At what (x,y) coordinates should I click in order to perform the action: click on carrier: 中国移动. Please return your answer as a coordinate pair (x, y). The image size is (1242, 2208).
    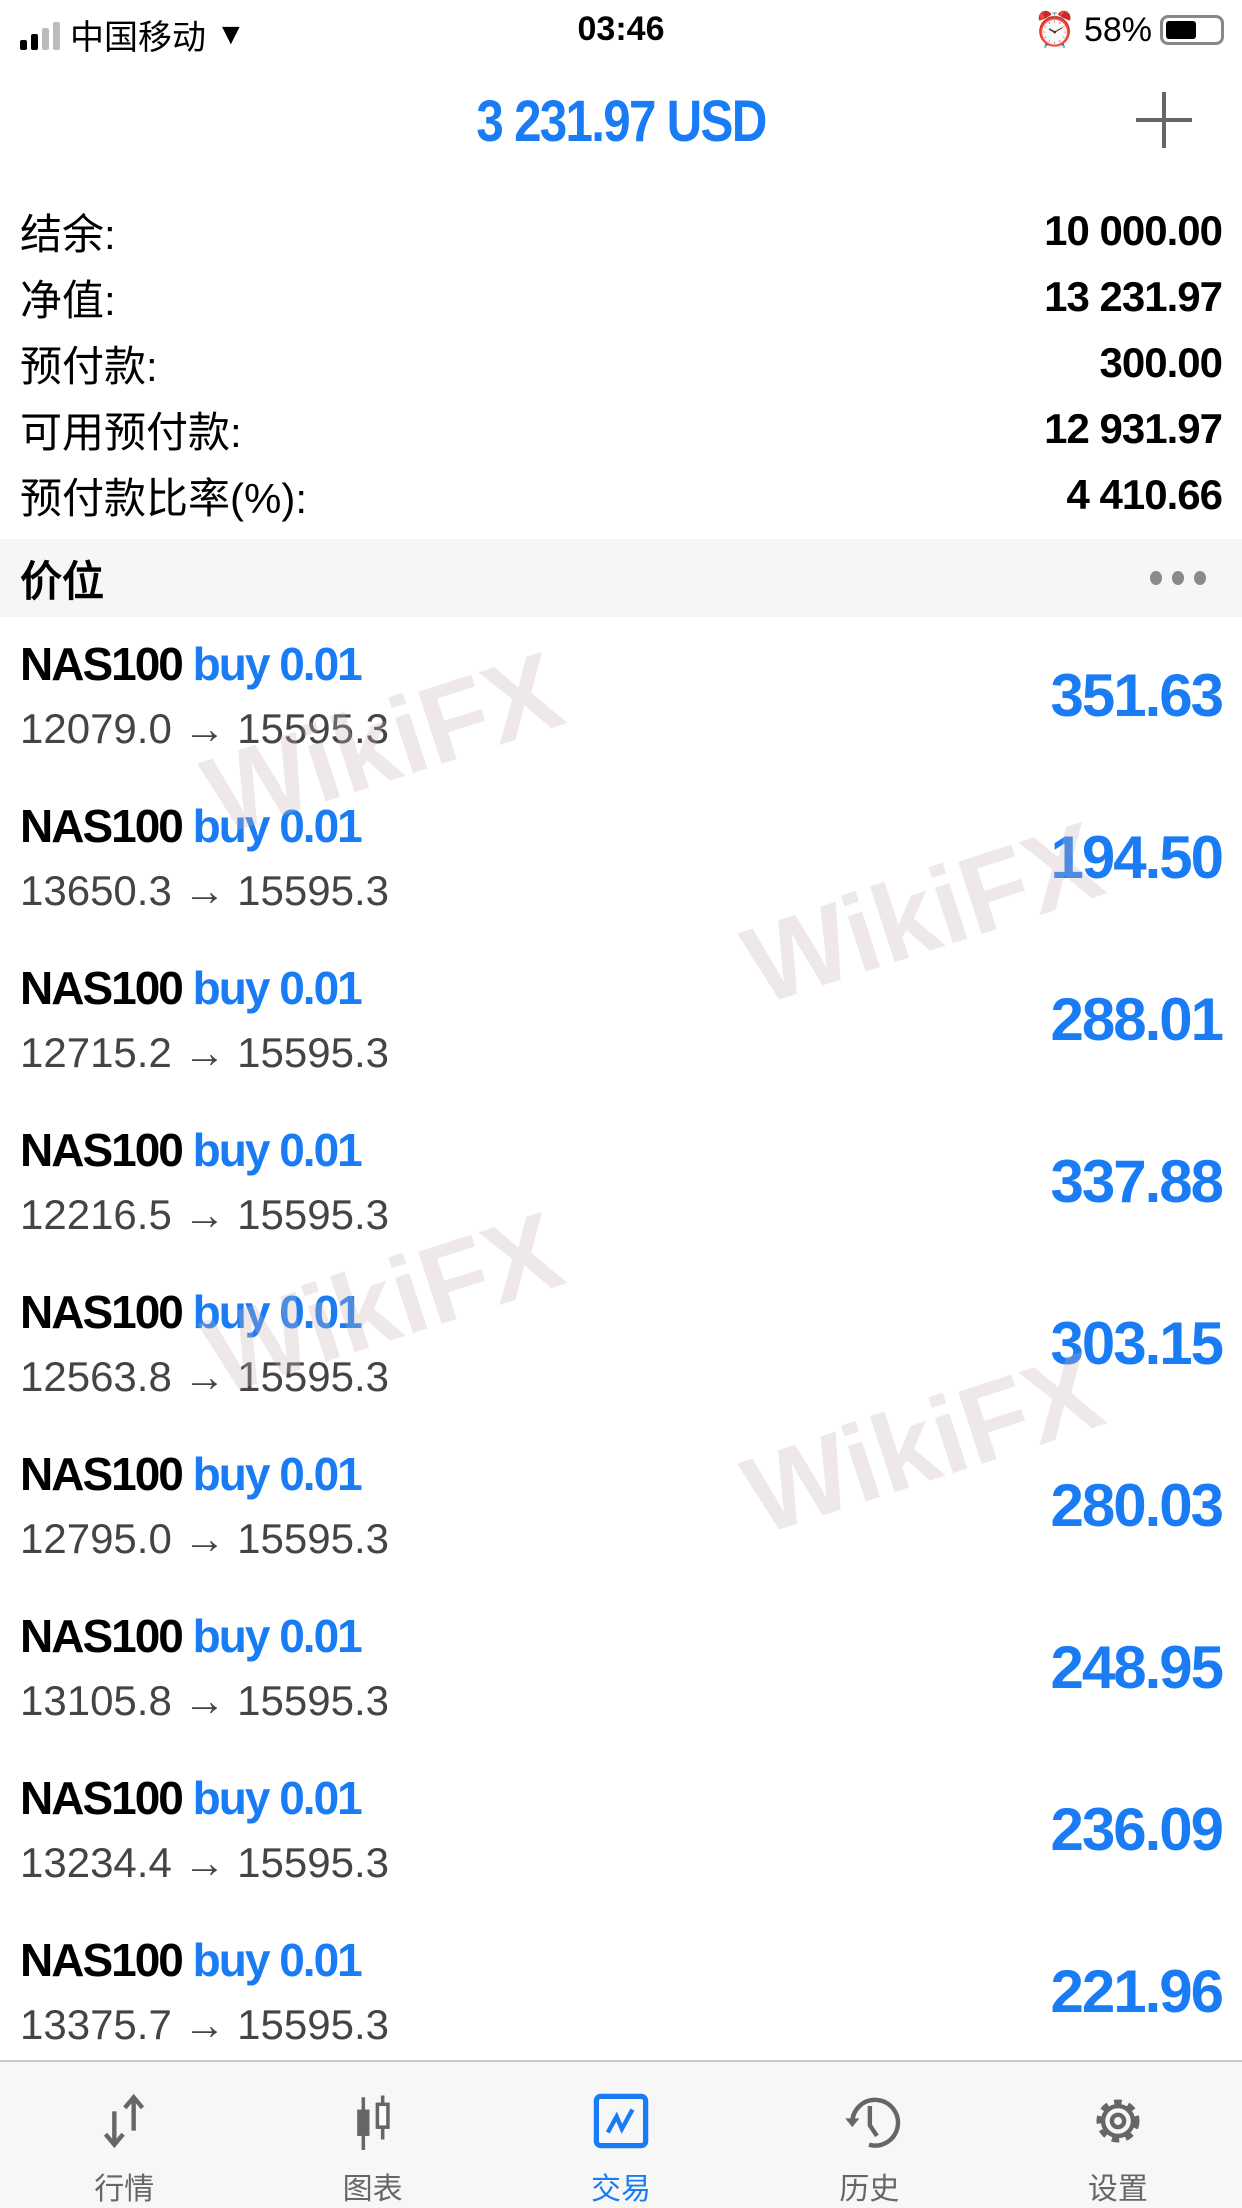
    Looking at the image, I should click on (138, 38).